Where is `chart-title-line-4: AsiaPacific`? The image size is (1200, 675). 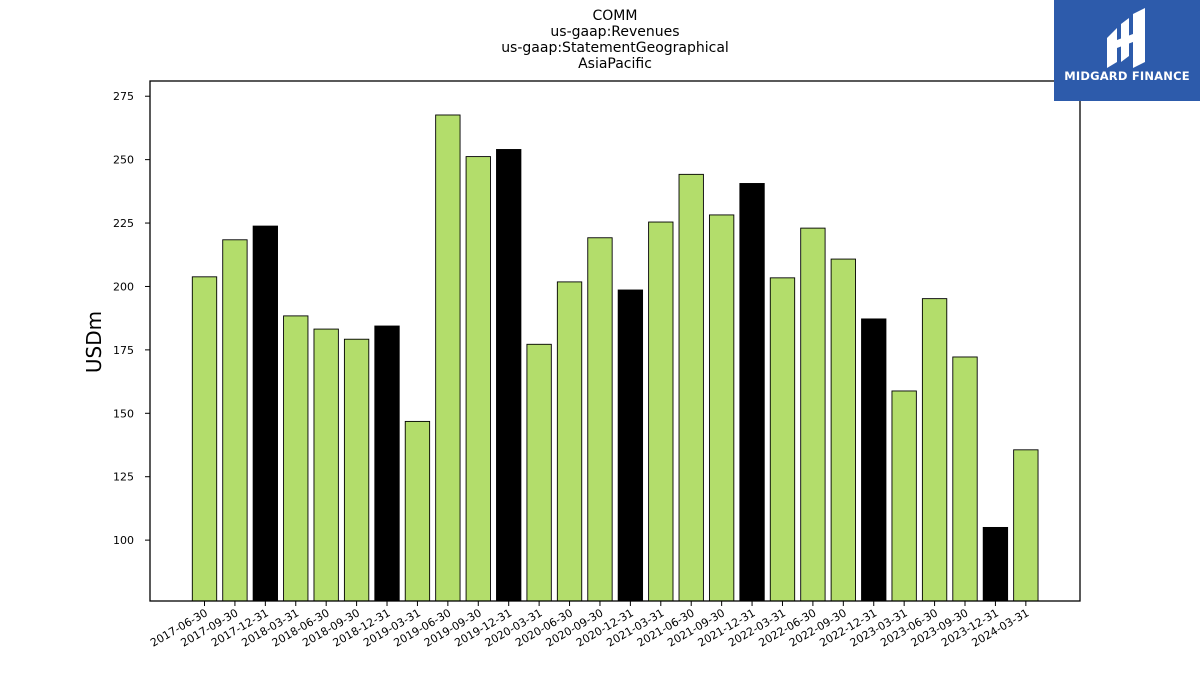
chart-title-line-4: AsiaPacific is located at coordinates (615, 64).